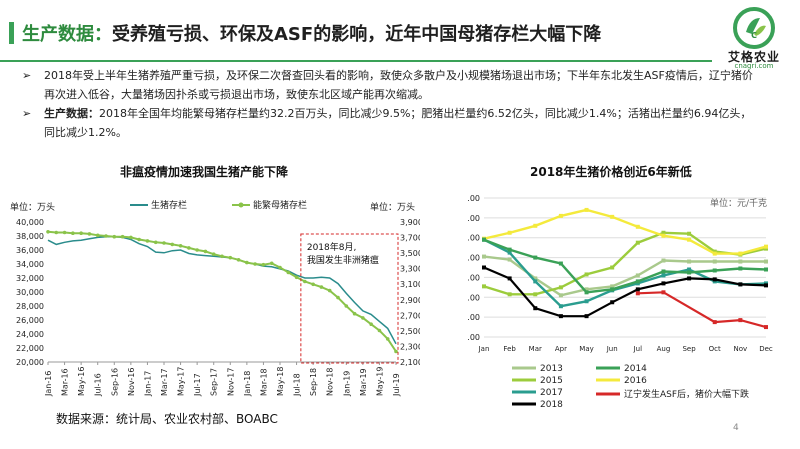 The height and width of the screenshot is (449, 800). Describe the element at coordinates (30, 236) in the screenshot. I see `left-tick-label: 38,000` at that location.